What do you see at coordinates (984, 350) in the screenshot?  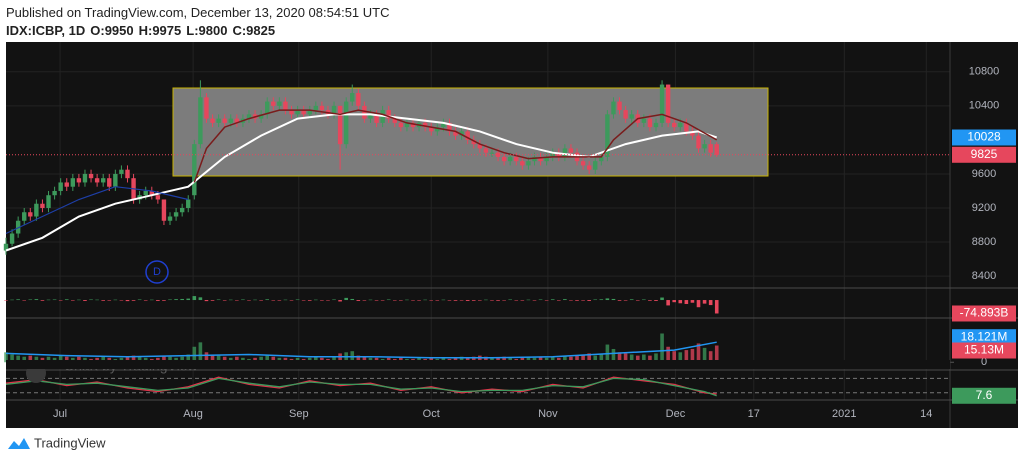 I see `value-label: 15.13M` at bounding box center [984, 350].